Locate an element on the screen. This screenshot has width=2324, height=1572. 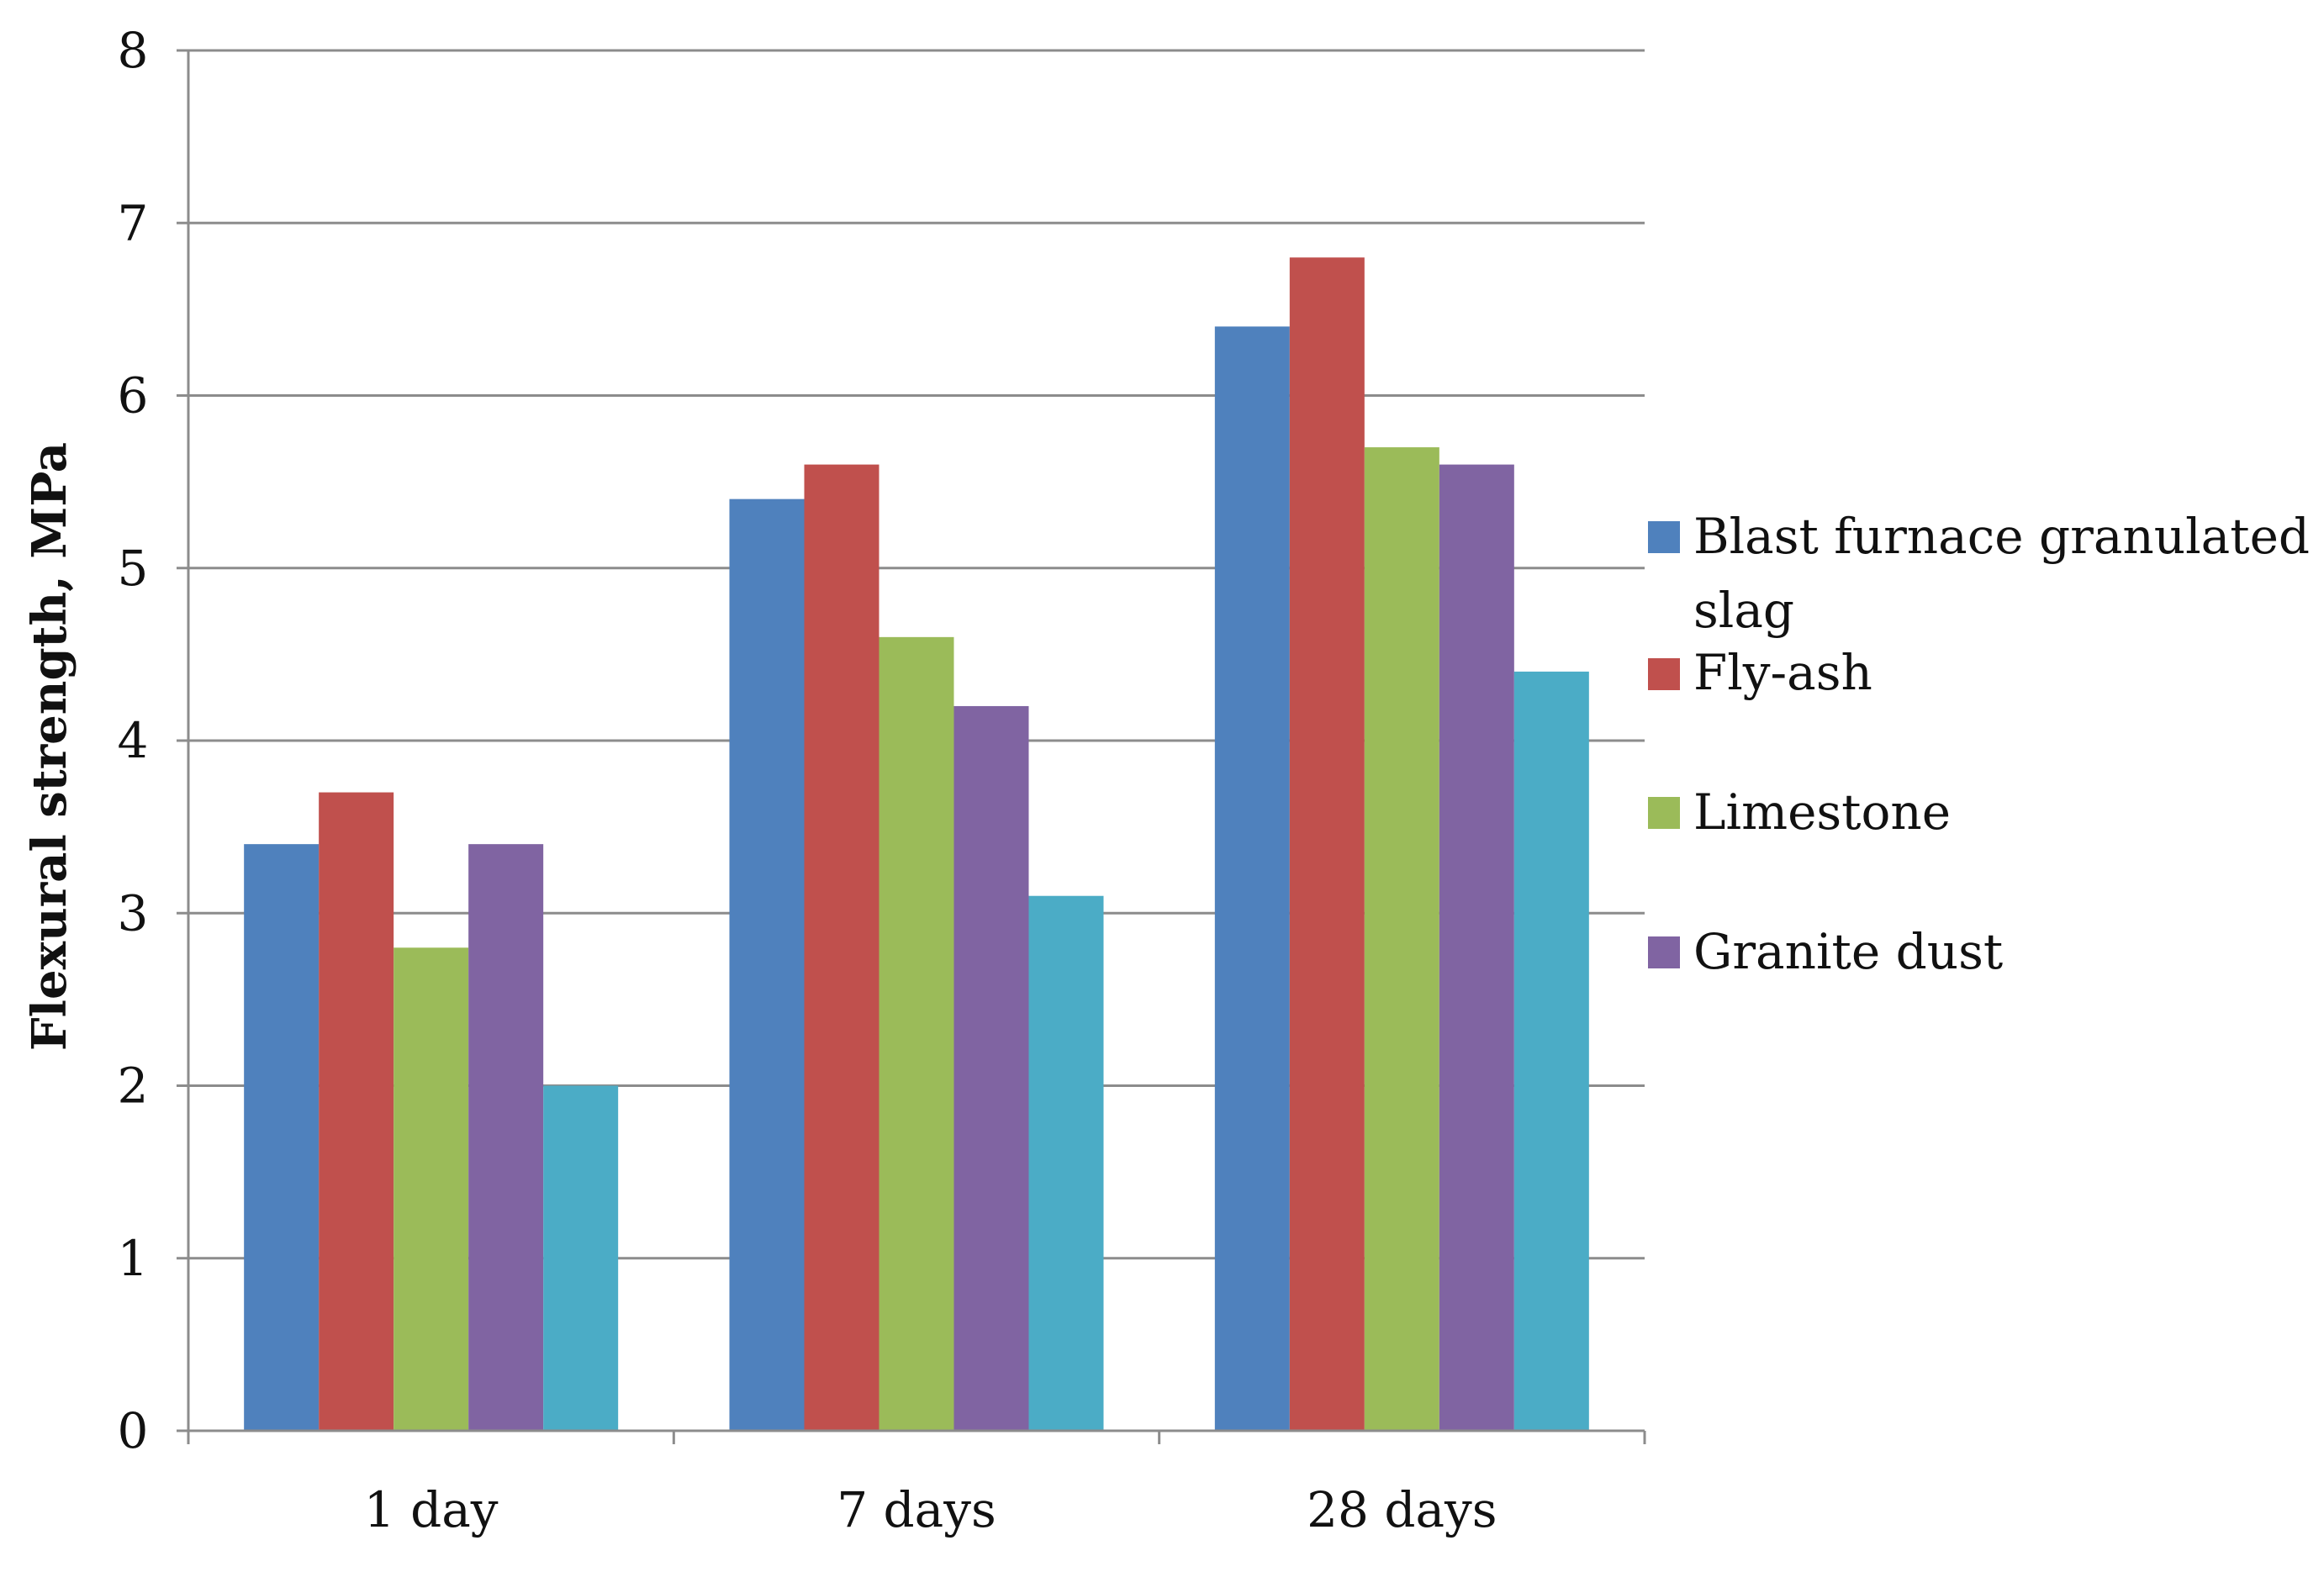
y-axis-title: Flexural strength, MPa is located at coordinates (49, 746).